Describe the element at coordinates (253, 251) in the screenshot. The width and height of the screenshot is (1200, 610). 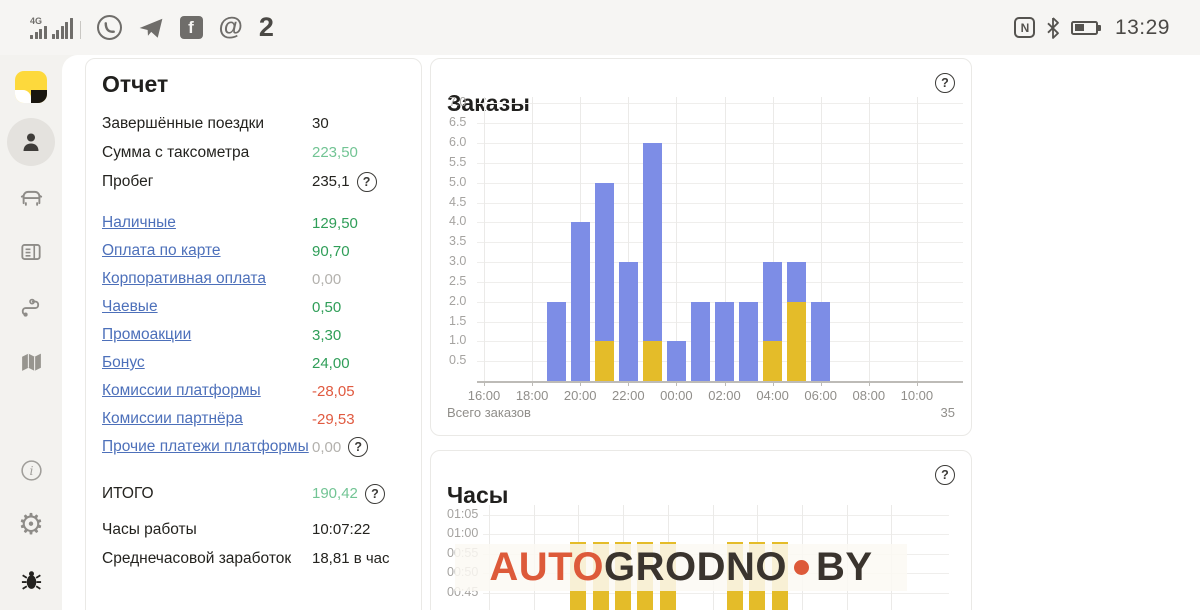
I see `report-row: Оплата по карте 90,70` at that location.